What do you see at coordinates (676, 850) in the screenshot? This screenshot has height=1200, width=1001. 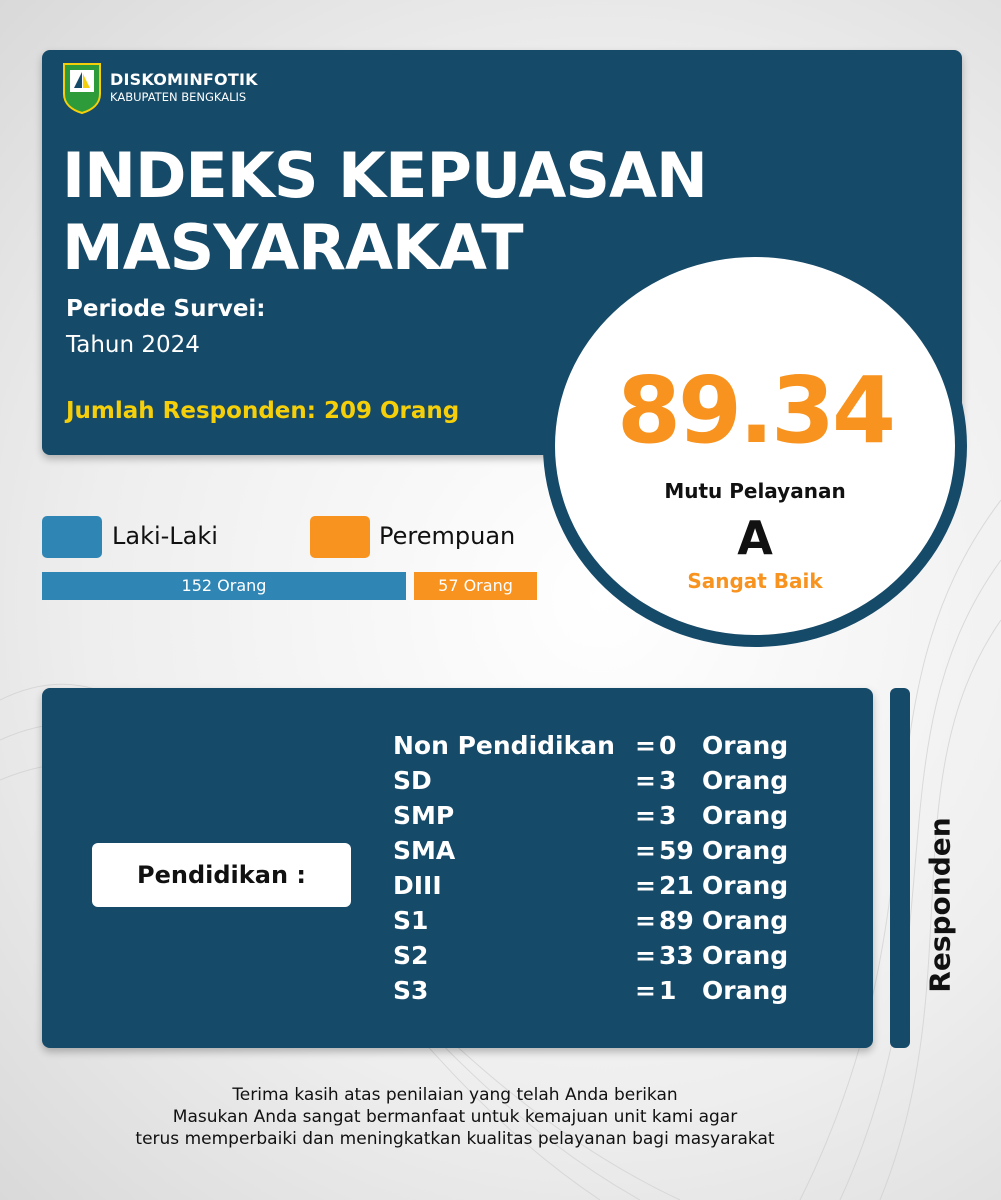 I see `education-value: 59` at bounding box center [676, 850].